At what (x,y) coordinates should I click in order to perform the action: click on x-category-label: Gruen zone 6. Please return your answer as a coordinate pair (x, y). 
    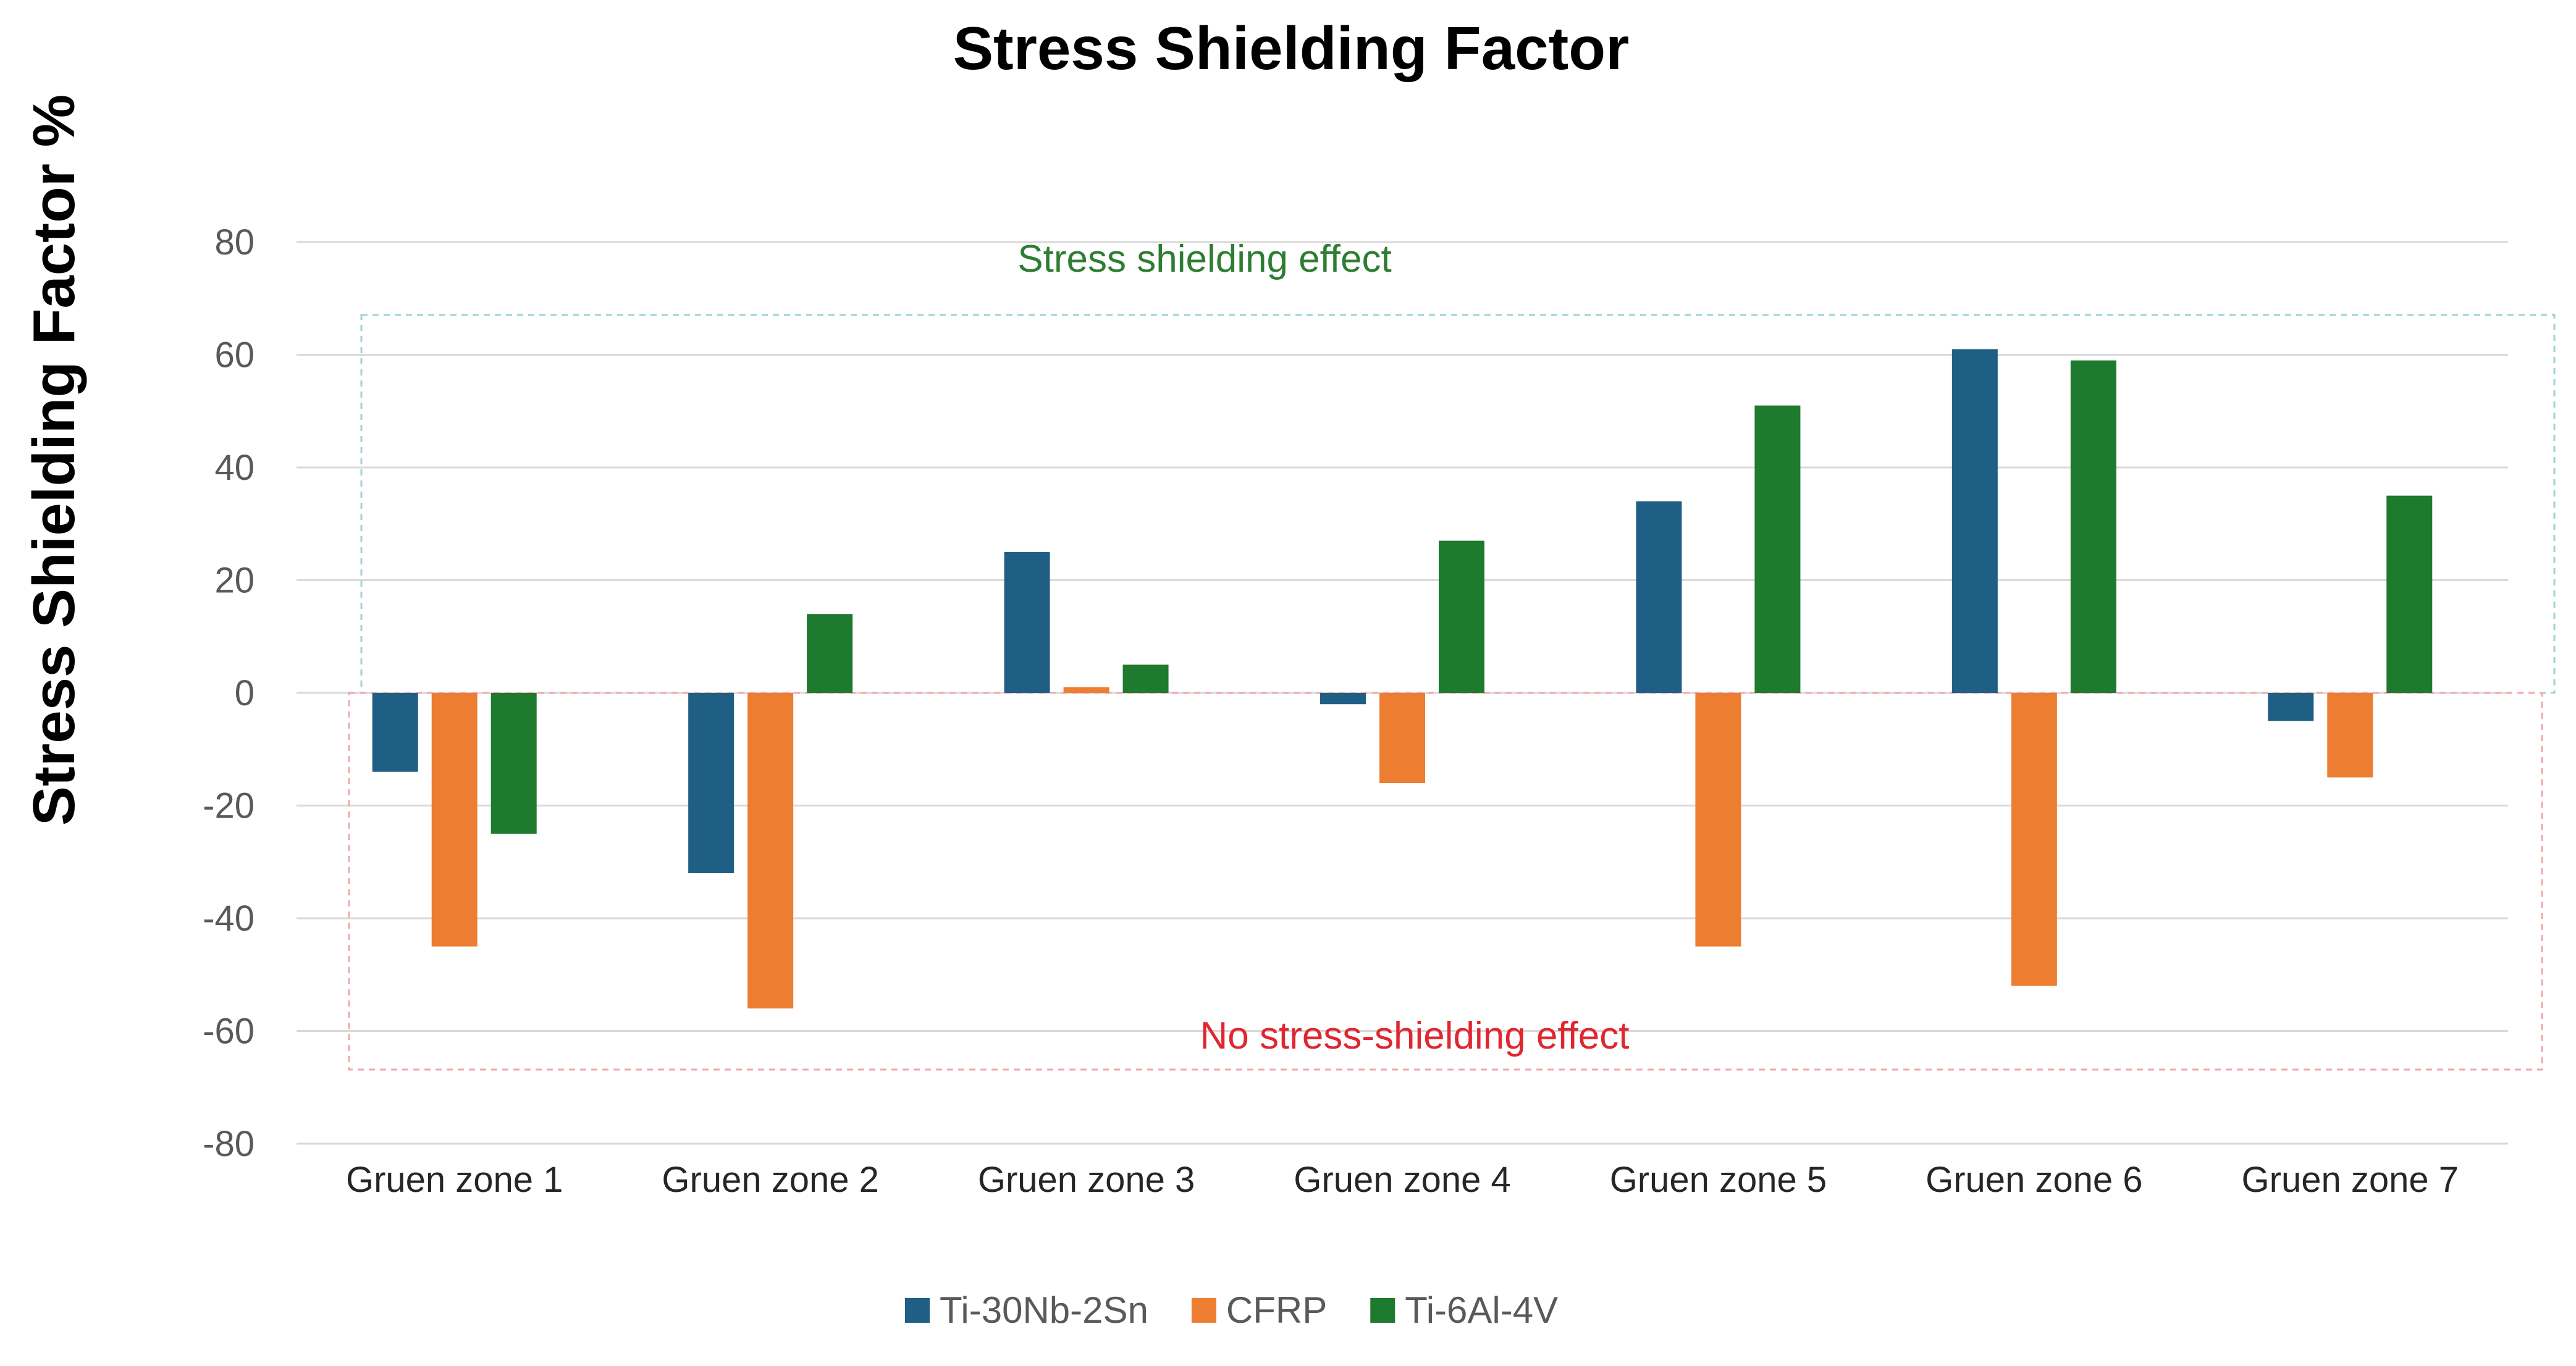
    Looking at the image, I should click on (2034, 1180).